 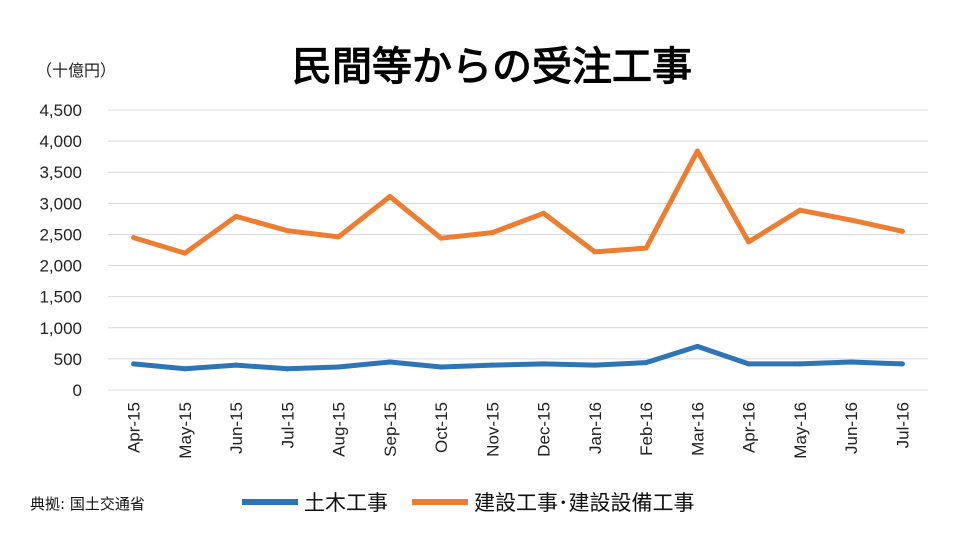 What do you see at coordinates (68, 359) in the screenshot?
I see `y-tick-label: 500` at bounding box center [68, 359].